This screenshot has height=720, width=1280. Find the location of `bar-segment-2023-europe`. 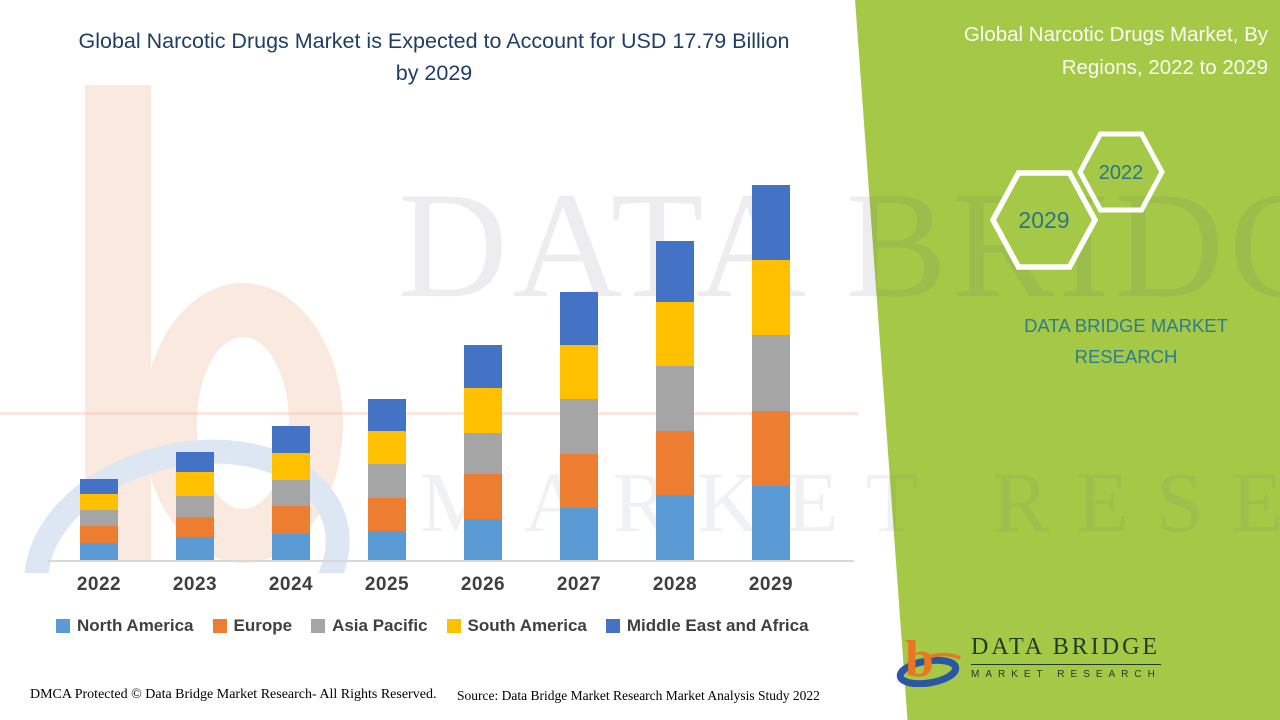

bar-segment-2023-europe is located at coordinates (195, 527).